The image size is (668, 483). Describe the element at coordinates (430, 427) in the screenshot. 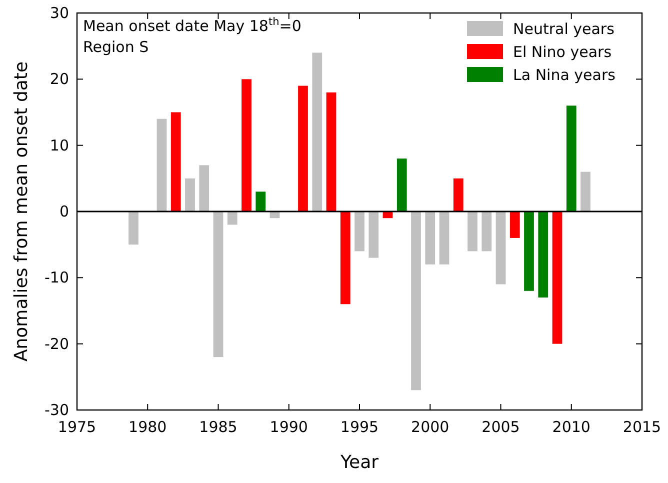

I see `x-tick-label: 2000` at that location.